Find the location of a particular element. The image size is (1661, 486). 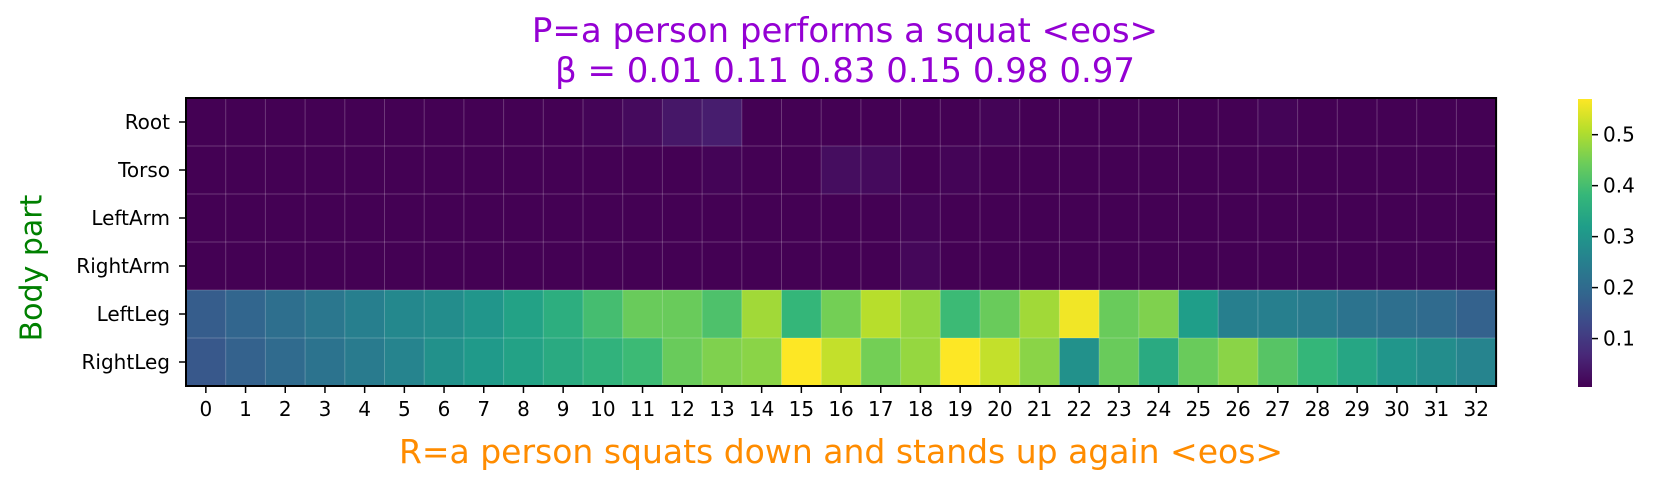

x-tick-label: 27 is located at coordinates (1277, 409).